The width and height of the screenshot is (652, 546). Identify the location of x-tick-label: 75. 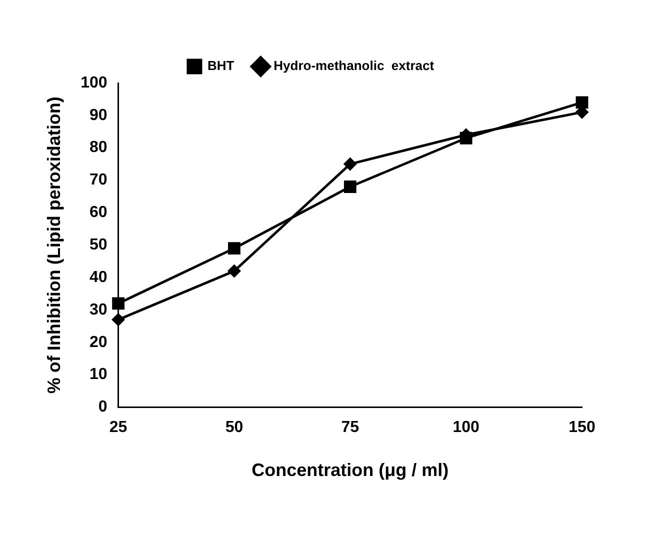
(350, 427).